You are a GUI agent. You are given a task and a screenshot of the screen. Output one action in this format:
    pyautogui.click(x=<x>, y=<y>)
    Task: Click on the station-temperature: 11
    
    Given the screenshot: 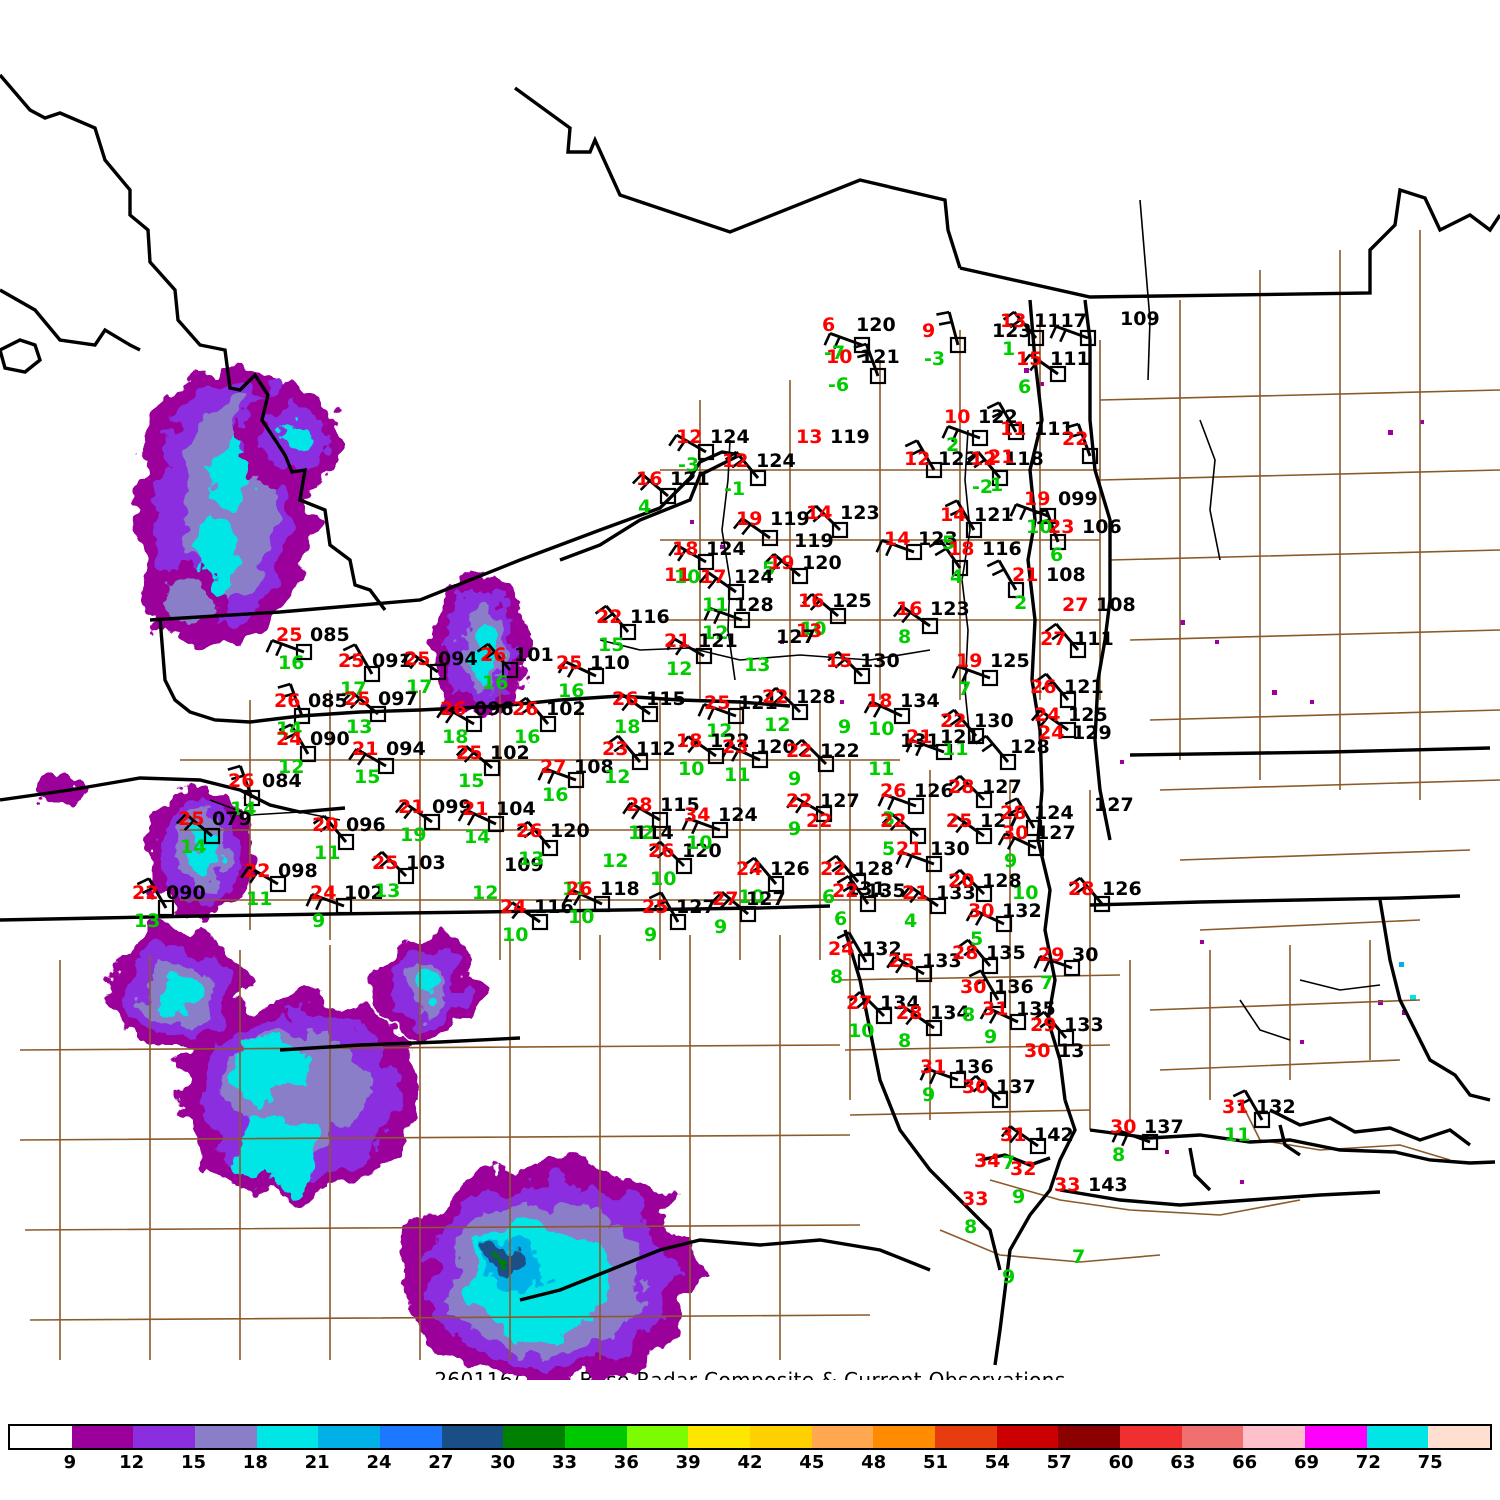 What is the action you would take?
    pyautogui.click(x=677, y=575)
    